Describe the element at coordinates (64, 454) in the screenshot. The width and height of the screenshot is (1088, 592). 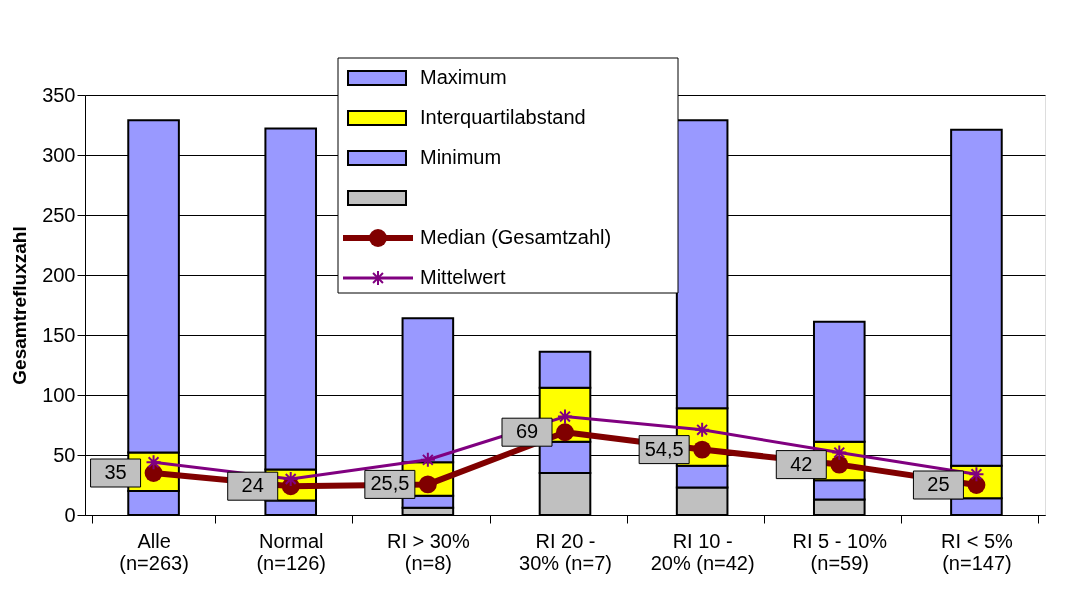
I see `y-tick-label: 50` at that location.